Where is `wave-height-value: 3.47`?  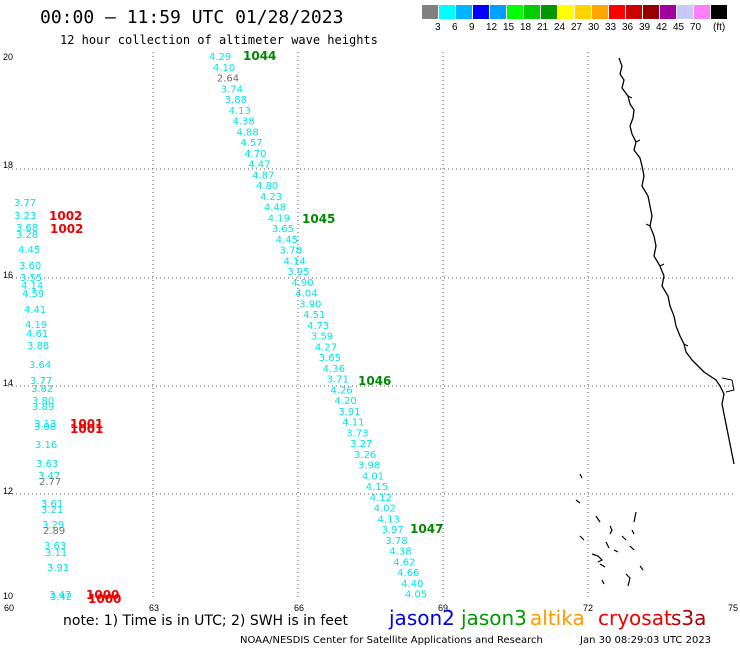
wave-height-value: 3.47 is located at coordinates (60, 595).